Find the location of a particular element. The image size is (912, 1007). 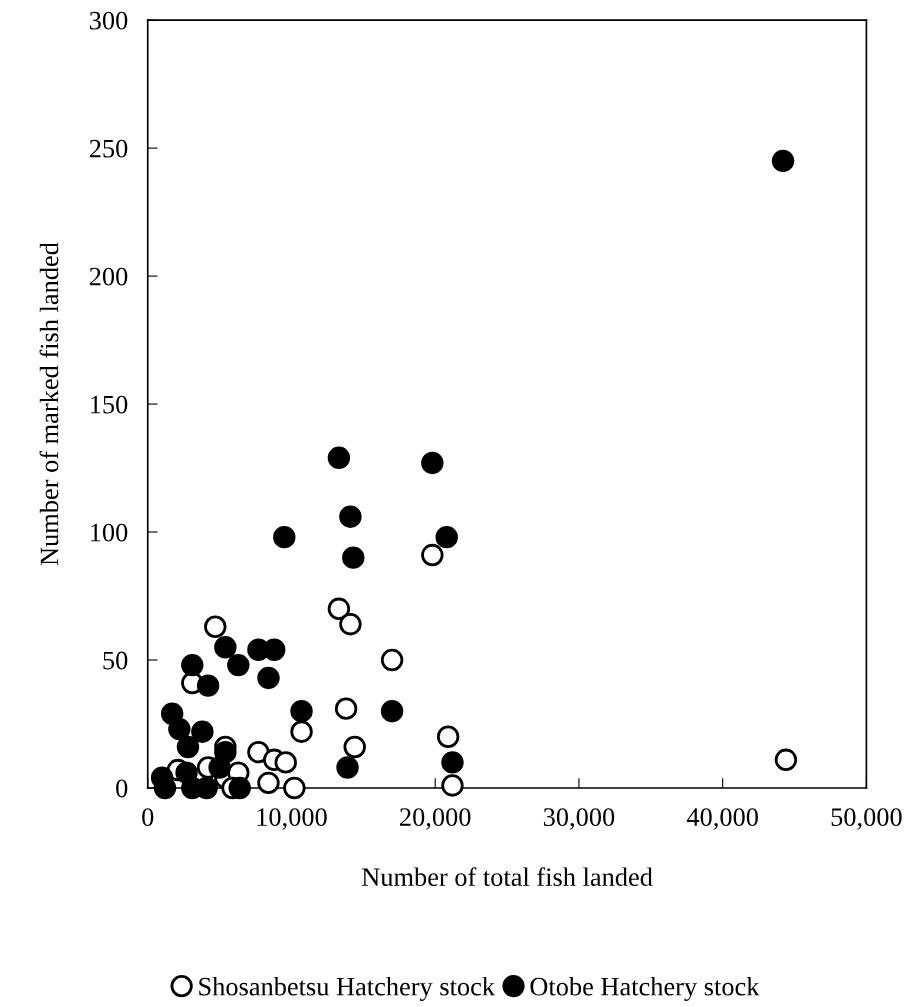

x-tick-label: 20,000 is located at coordinates (435, 819).